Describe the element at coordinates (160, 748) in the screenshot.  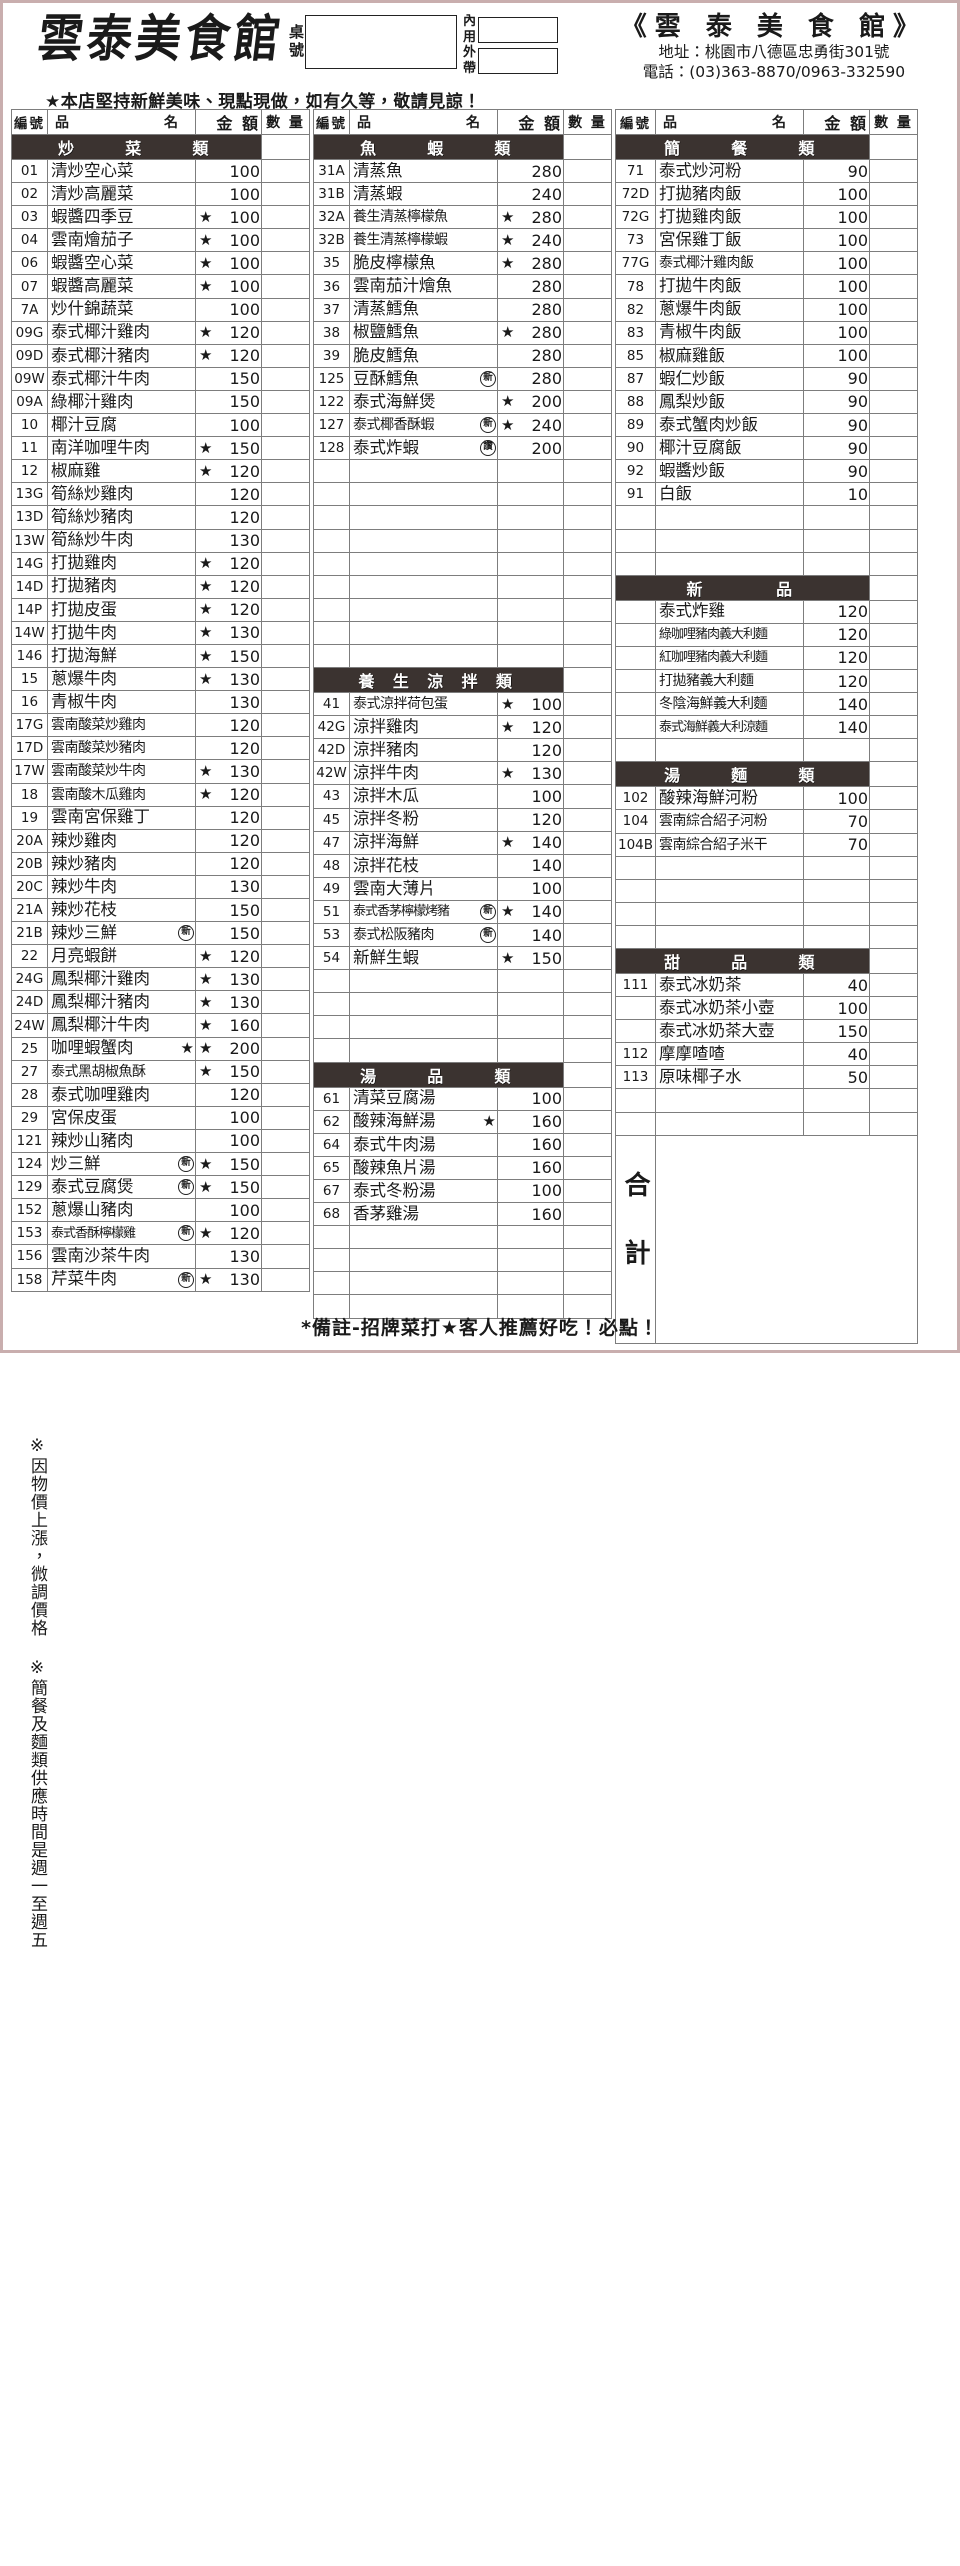
I see `menu-item-row: 17D 雲南酸菜炒豬肉 120` at that location.